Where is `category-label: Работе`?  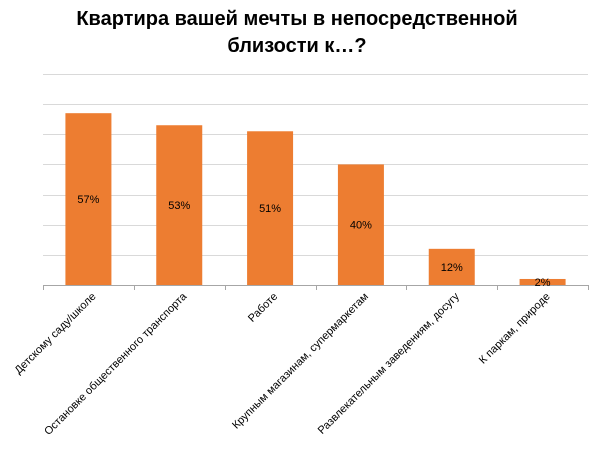 category-label: Работе is located at coordinates (263, 308).